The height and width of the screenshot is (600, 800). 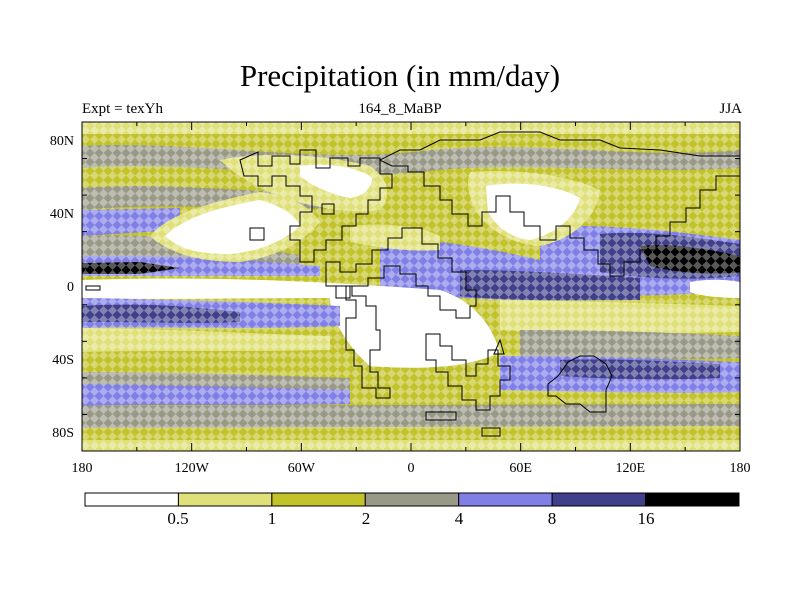 What do you see at coordinates (400, 109) in the screenshot?
I see `time-period-label: 164_8_MaBP` at bounding box center [400, 109].